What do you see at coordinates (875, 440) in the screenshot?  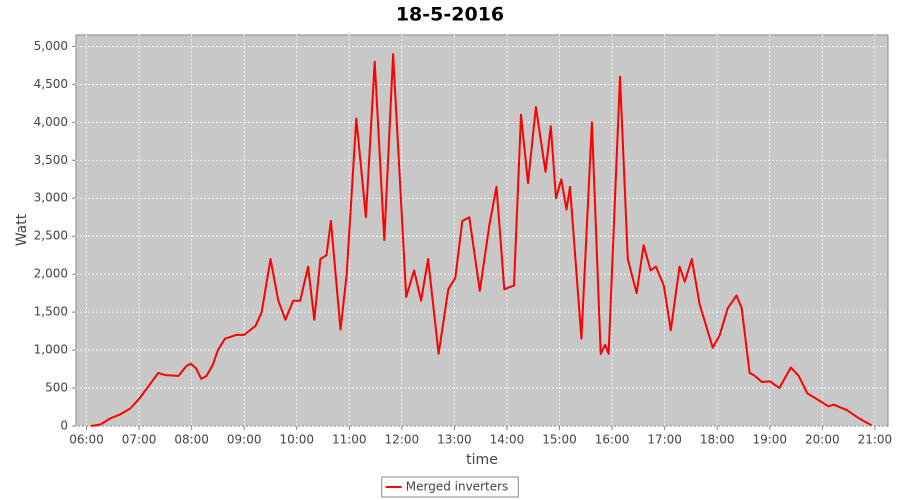 I see `x-tick-label: 21:00` at bounding box center [875, 440].